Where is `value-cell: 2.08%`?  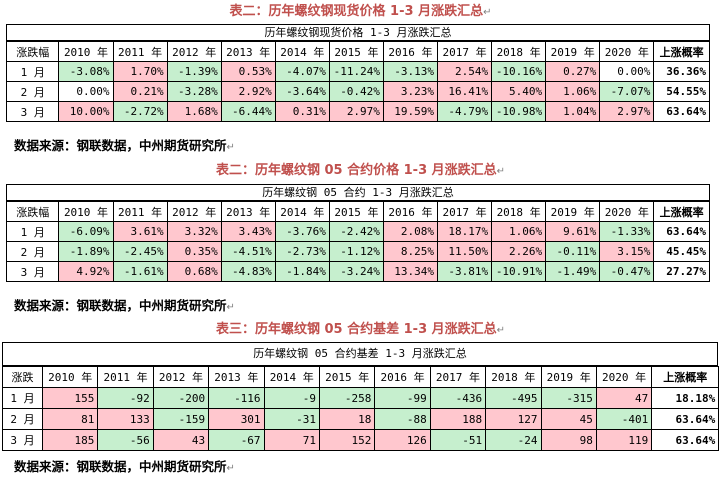
value-cell: 2.08% is located at coordinates (410, 231).